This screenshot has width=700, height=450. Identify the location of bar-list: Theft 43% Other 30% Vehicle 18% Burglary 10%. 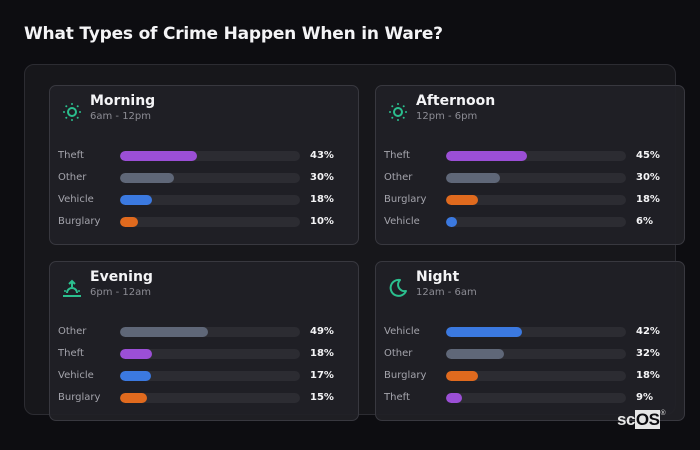
(208, 191).